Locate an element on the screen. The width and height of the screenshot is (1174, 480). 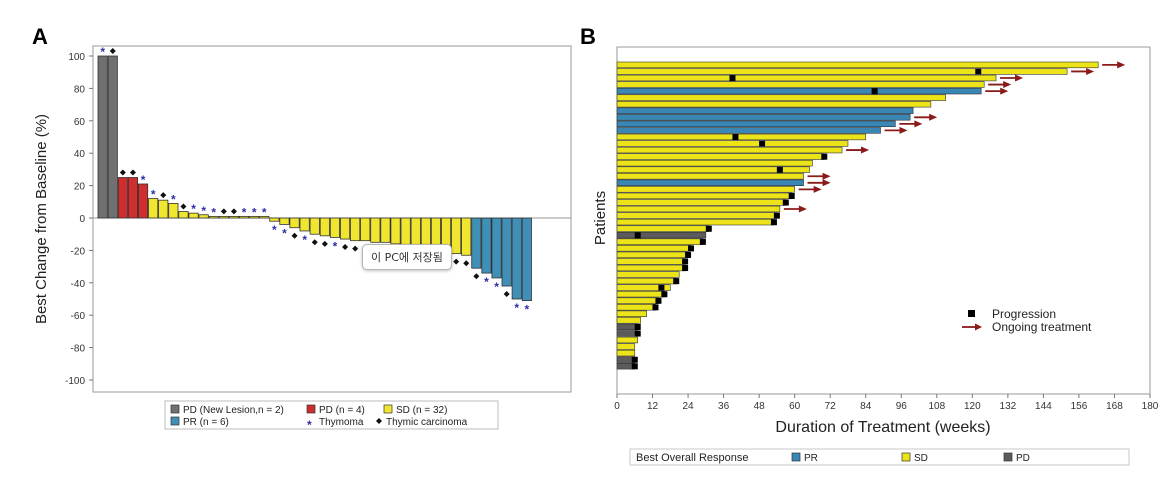
y-tick-label: -80 is located at coordinates (78, 349).